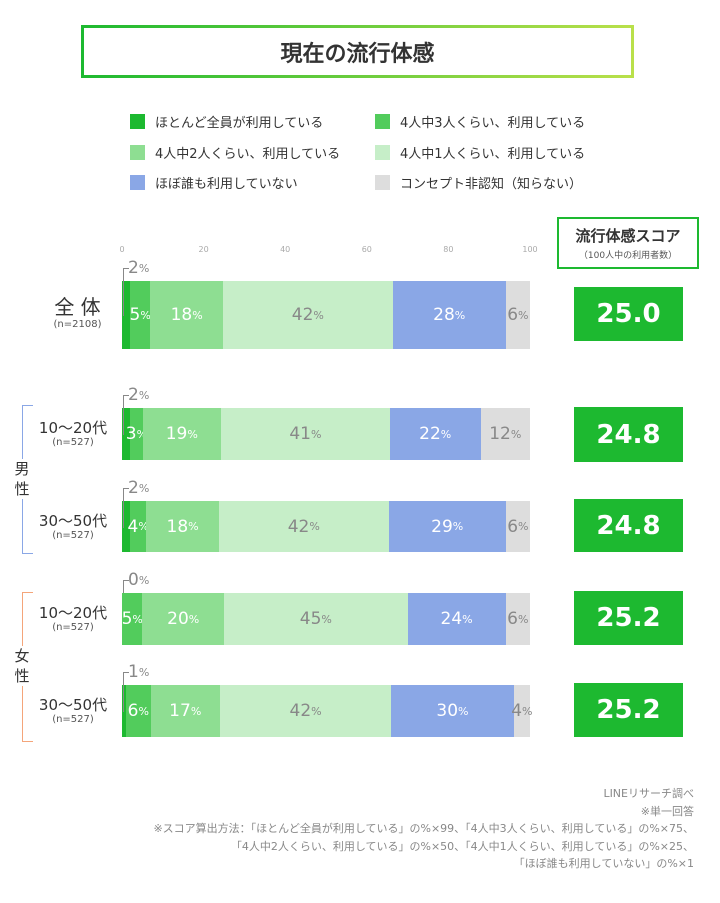 This screenshot has height=903, width=720. I want to click on footer-line: 「ほぼ誰も利用していない」の%×1, so click(603, 863).